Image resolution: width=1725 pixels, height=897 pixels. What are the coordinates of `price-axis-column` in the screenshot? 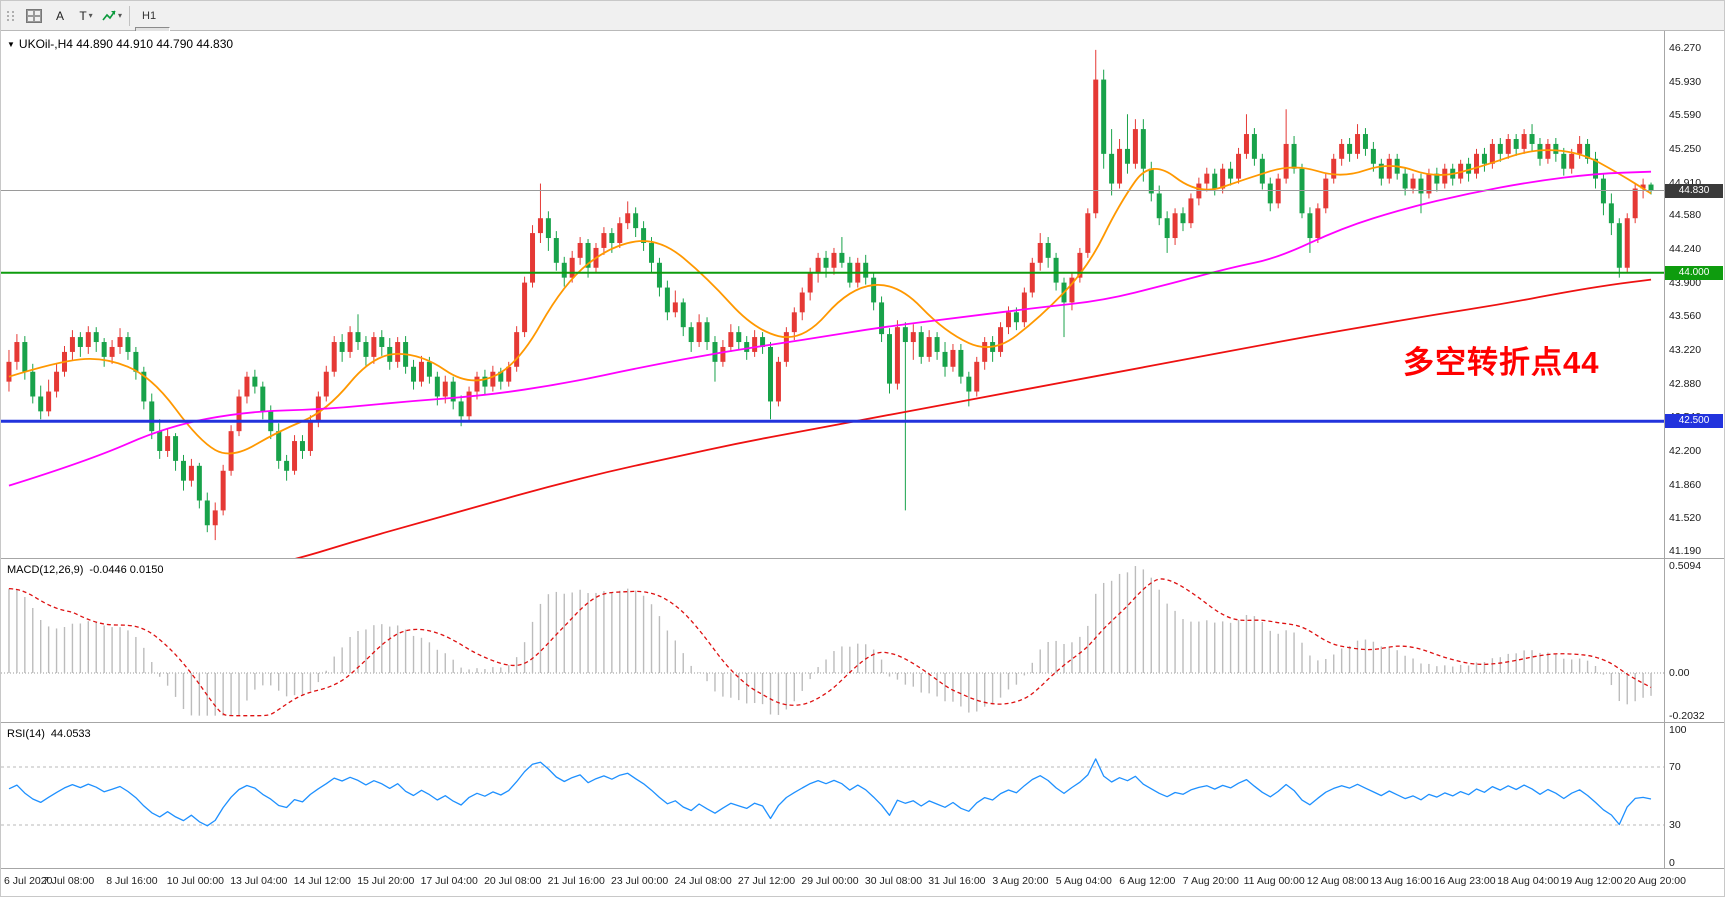 It's located at (1694, 450).